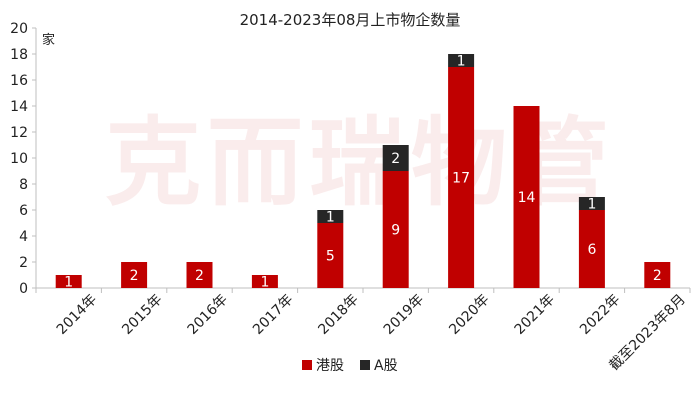  What do you see at coordinates (535, 315) in the screenshot?
I see `x-tick-label: 2021年` at bounding box center [535, 315].